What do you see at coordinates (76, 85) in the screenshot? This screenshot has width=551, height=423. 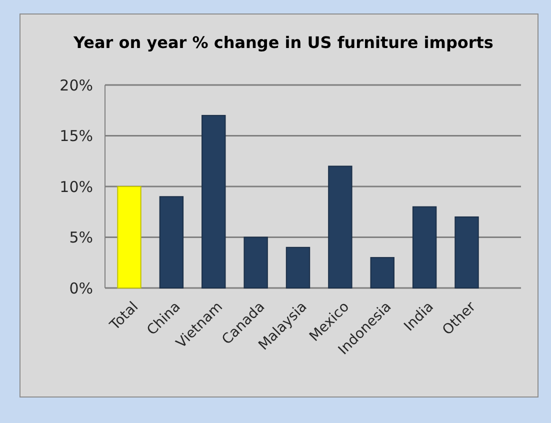 I see `y-tick-label: 20%` at bounding box center [76, 85].